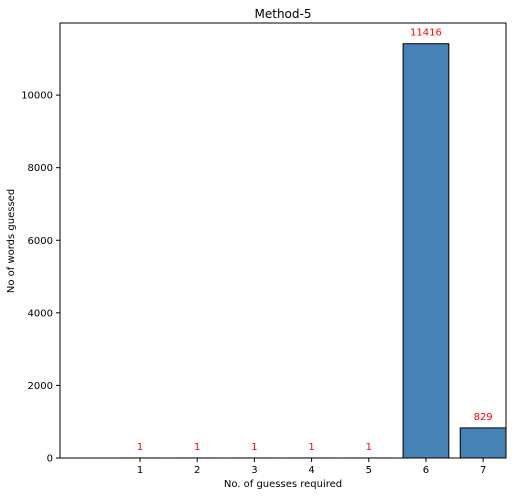 The image size is (513, 496). What do you see at coordinates (140, 447) in the screenshot?
I see `data-label-1: 1` at bounding box center [140, 447].